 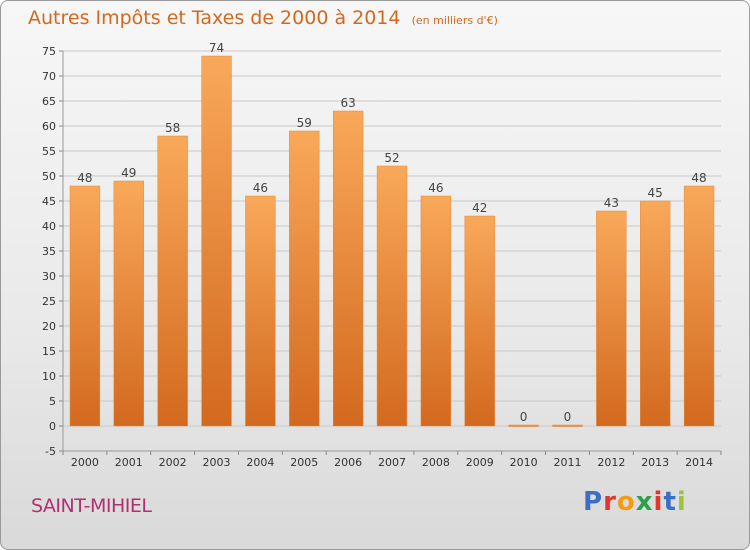 I want to click on y-tick-label: 75, so click(x=49, y=51).